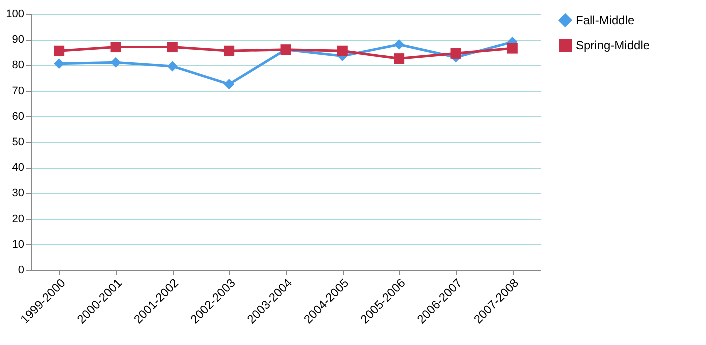  What do you see at coordinates (18, 40) in the screenshot?
I see `y-tick-label: 90` at bounding box center [18, 40].